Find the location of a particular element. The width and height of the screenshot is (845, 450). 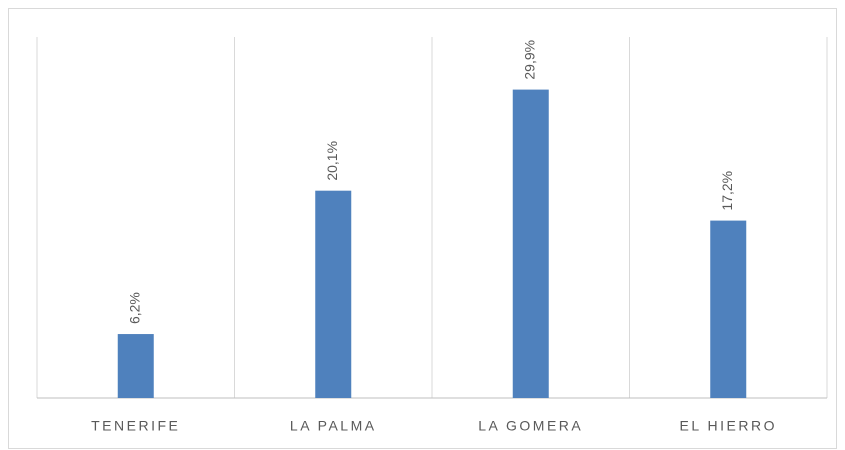

data-label: 20,1% is located at coordinates (332, 161).